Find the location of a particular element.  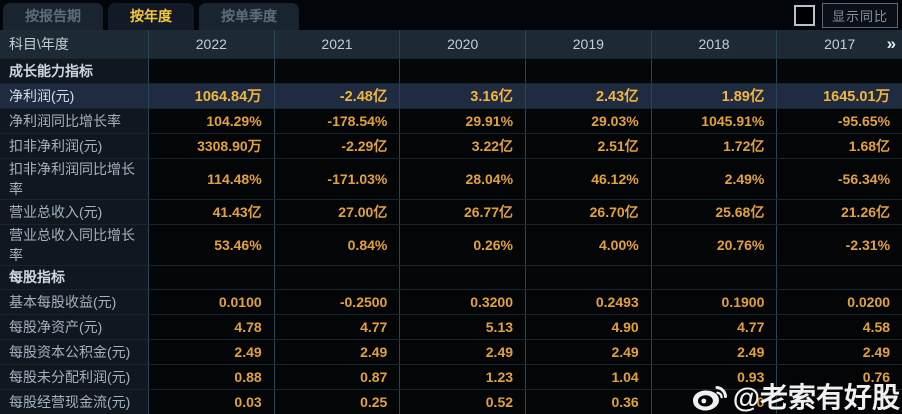

table-cell: 3308.90万 is located at coordinates (211, 145).